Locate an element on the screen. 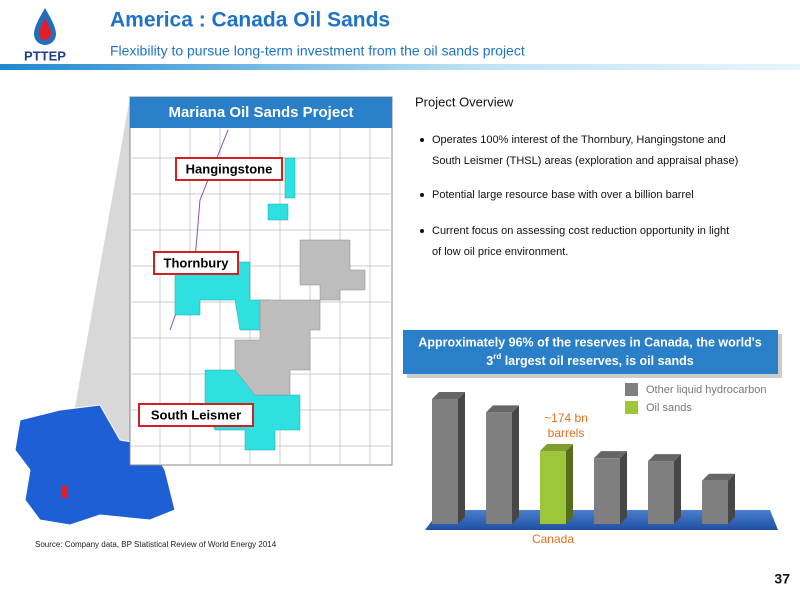  map-label: Thornbury is located at coordinates (197, 262).